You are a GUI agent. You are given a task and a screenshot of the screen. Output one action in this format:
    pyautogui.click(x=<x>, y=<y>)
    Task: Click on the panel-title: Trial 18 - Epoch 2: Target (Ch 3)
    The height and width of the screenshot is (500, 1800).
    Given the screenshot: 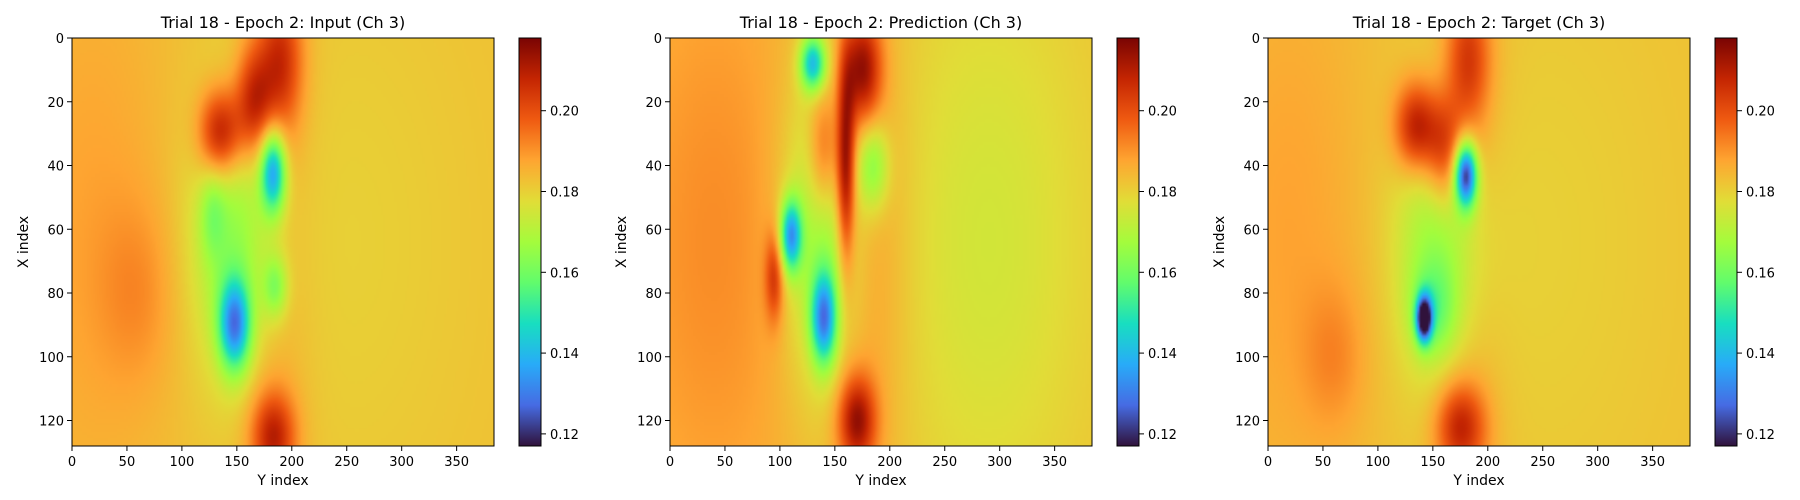 What is the action you would take?
    pyautogui.click(x=1478, y=22)
    